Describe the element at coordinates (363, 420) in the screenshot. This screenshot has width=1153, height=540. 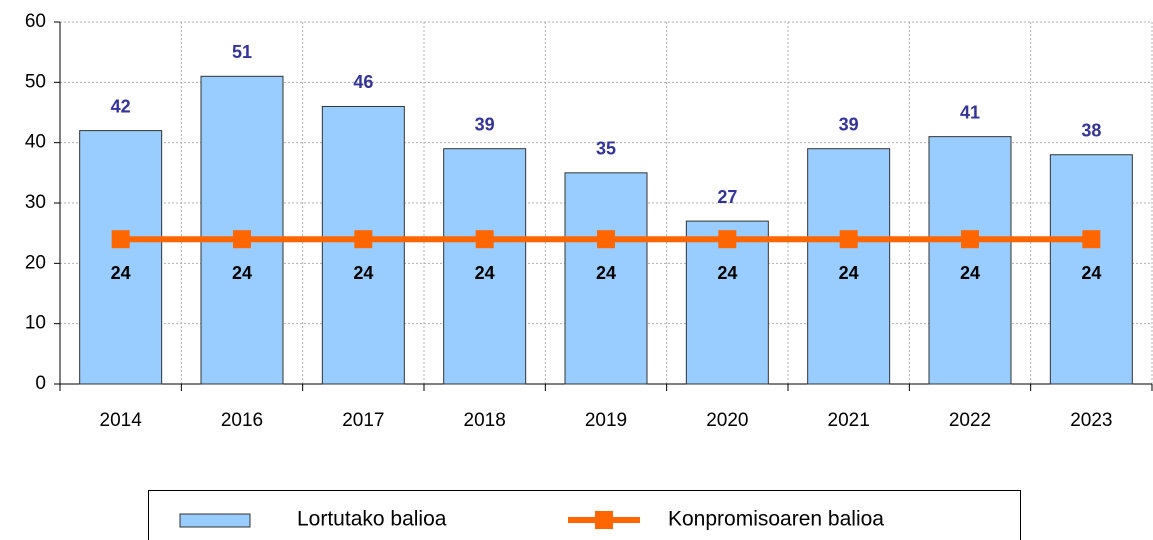
I see `x-tick-label: 2017` at that location.